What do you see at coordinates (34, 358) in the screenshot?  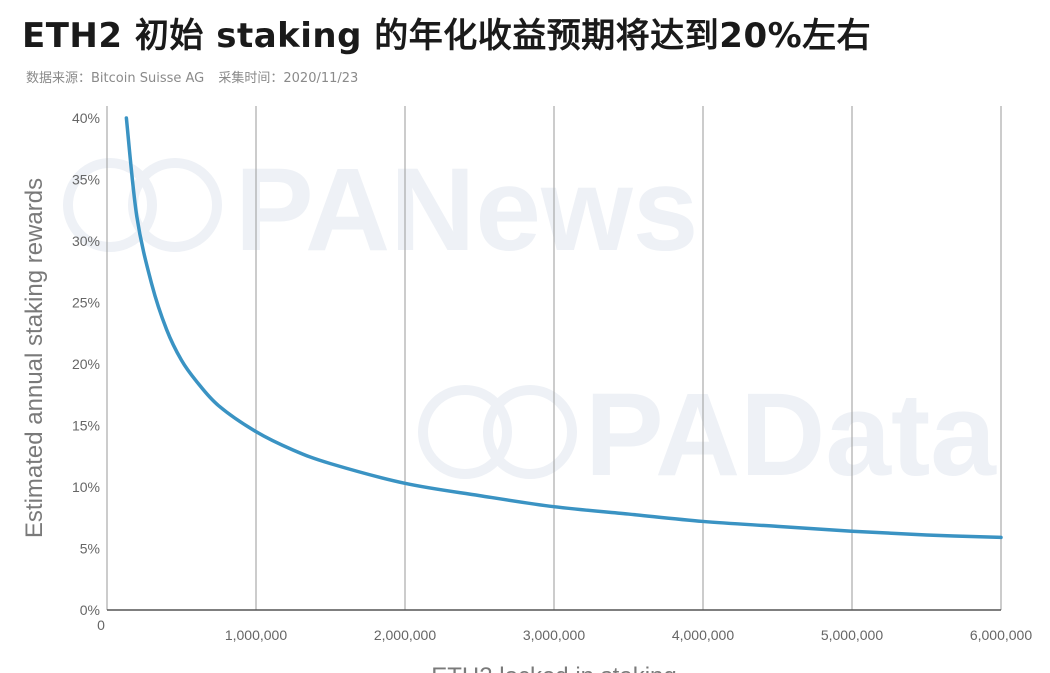 I see `y-axis-label: Estimated annual staking rewards` at bounding box center [34, 358].